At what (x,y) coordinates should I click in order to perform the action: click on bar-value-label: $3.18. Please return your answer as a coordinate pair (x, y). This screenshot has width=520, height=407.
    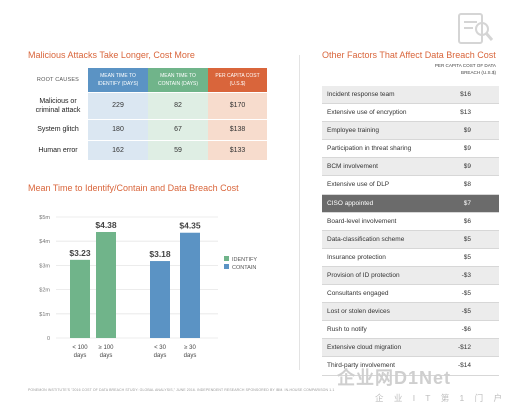
    Looking at the image, I should click on (160, 254).